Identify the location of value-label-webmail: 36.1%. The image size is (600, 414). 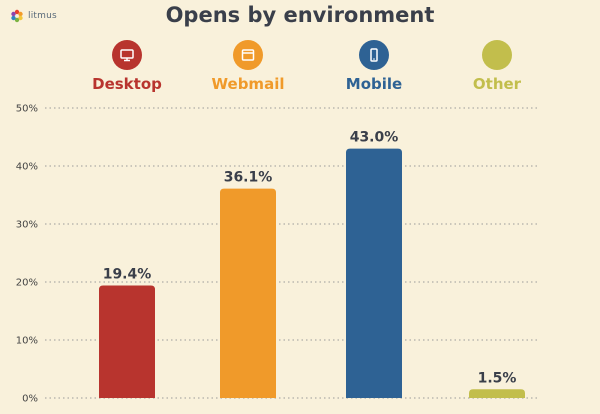
(248, 178).